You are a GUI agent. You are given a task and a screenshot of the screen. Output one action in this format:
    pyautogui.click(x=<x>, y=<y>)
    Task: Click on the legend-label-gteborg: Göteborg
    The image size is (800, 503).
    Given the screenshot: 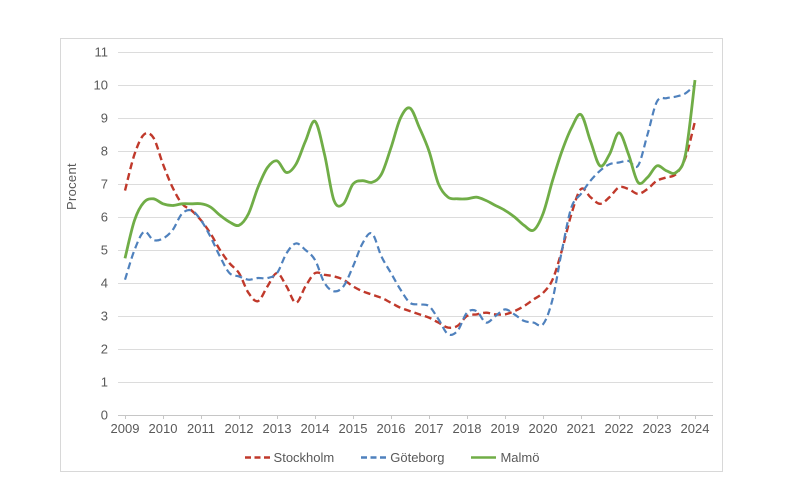 What is the action you would take?
    pyautogui.click(x=417, y=457)
    